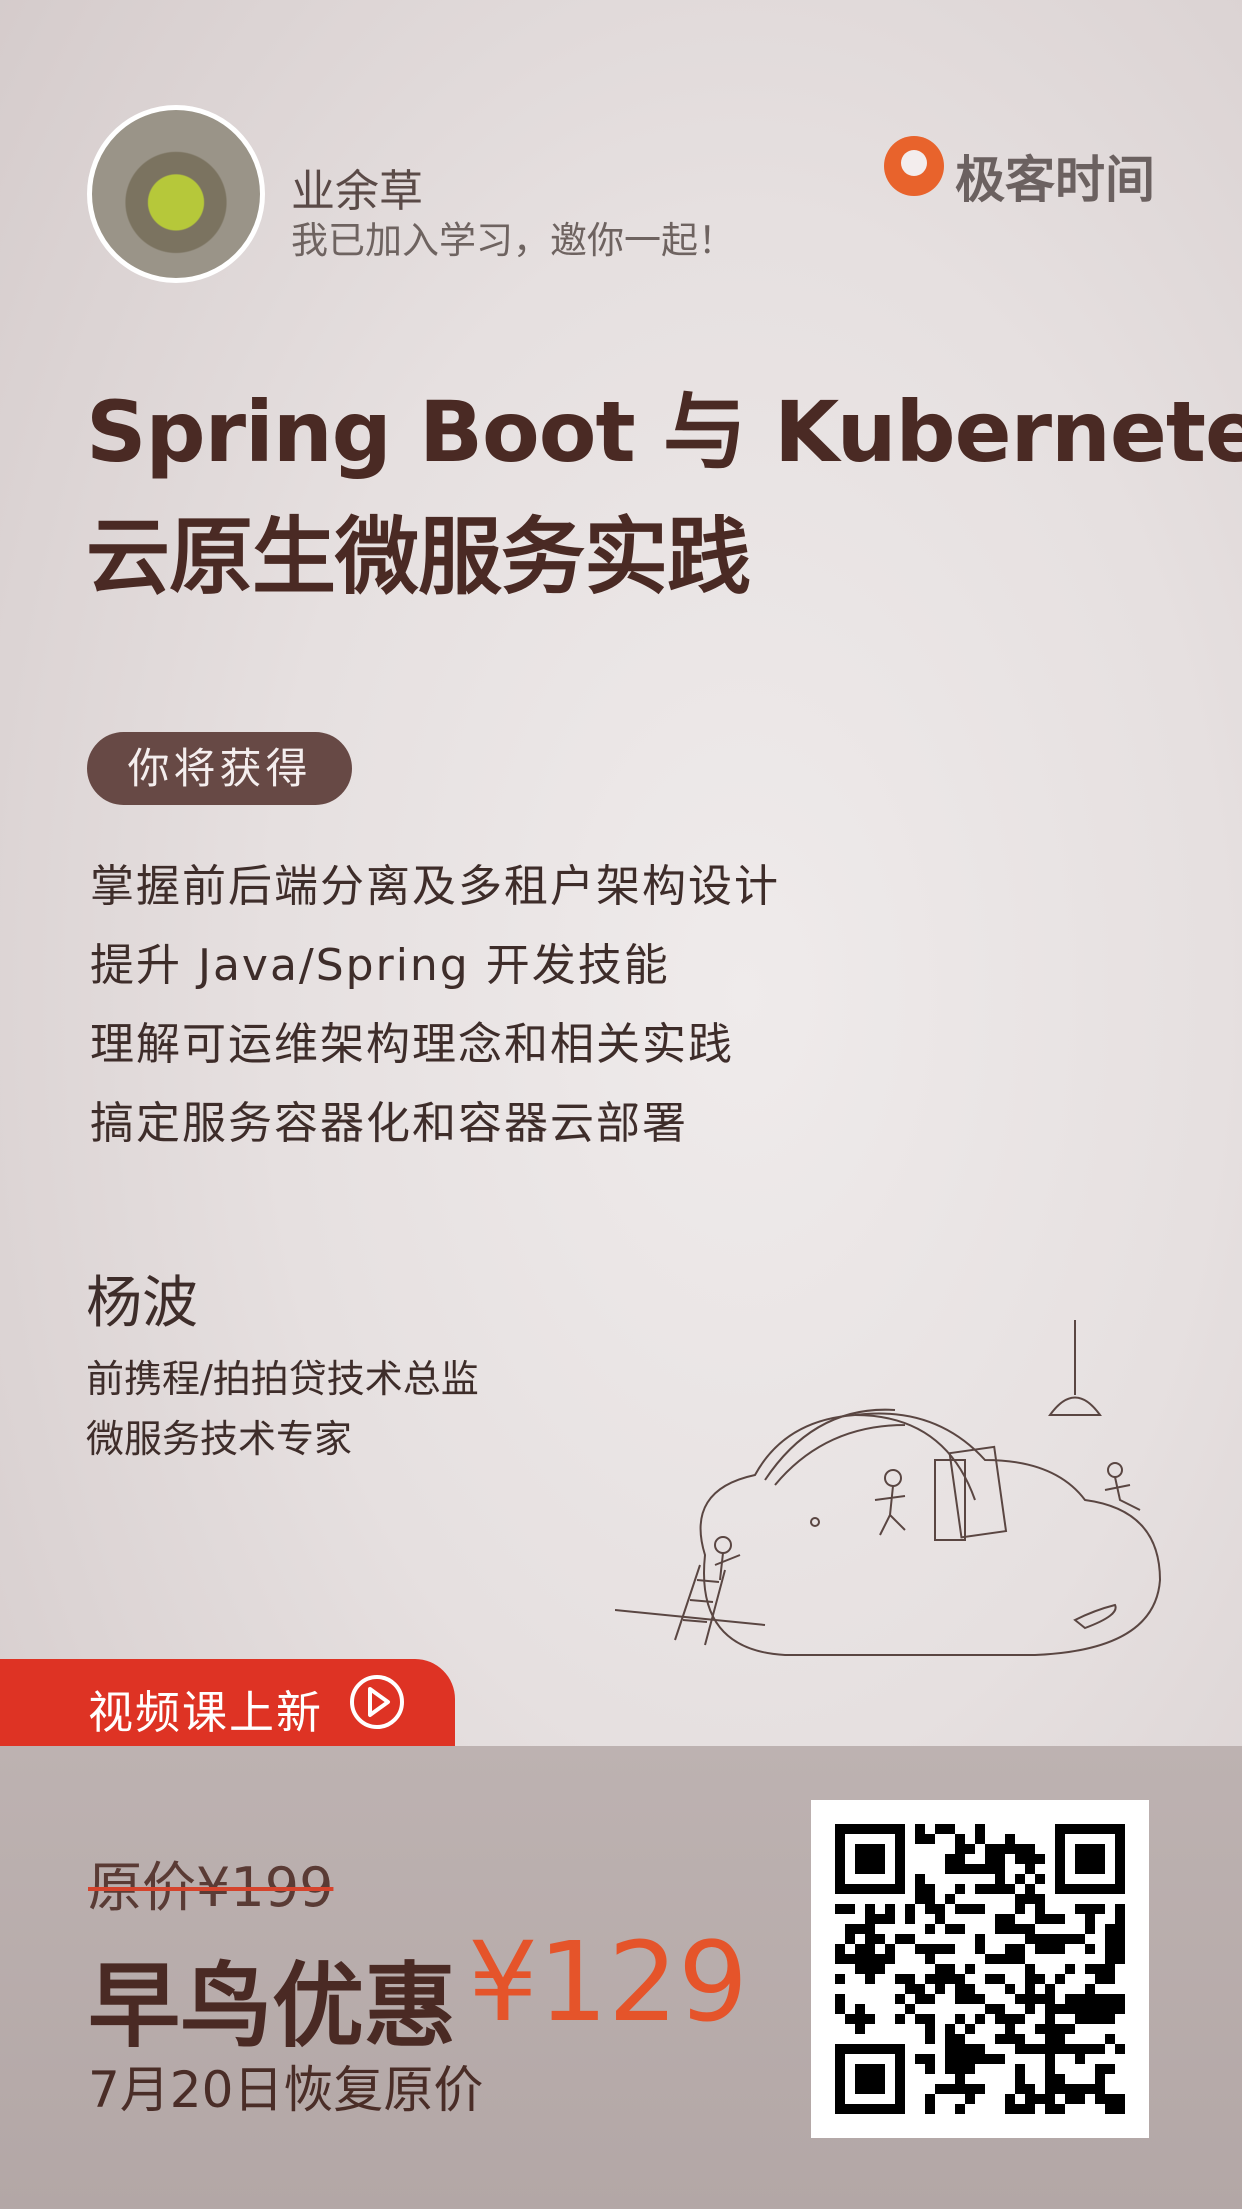  What do you see at coordinates (389, 1123) in the screenshot?
I see `benefit-item: 搞定服务容器化和容器云部署` at bounding box center [389, 1123].